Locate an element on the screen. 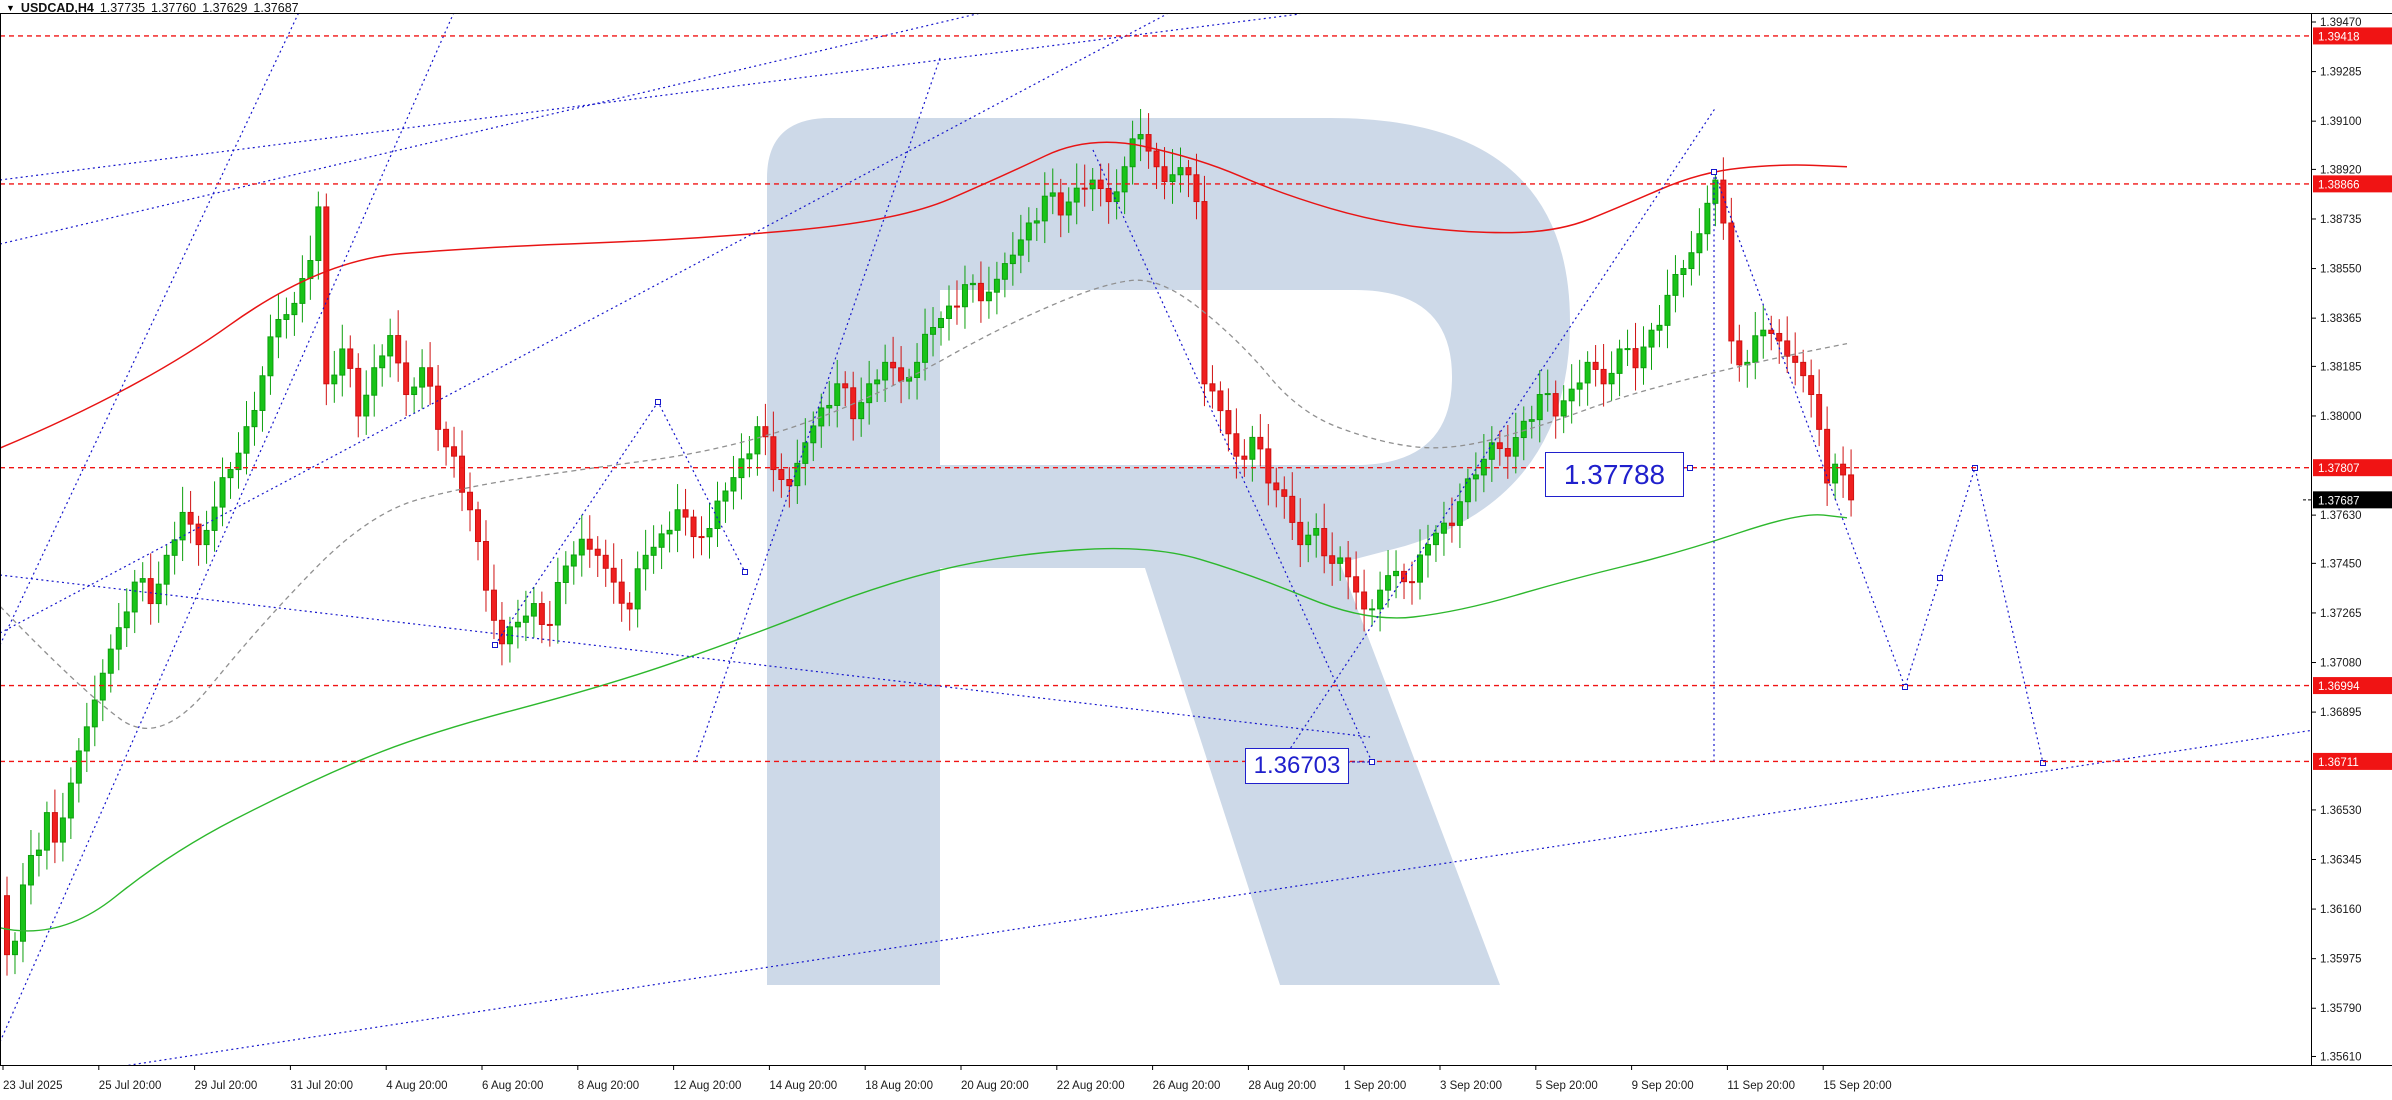 The image size is (2392, 1100). price-tick-label: 1.37630 is located at coordinates (2341, 516).